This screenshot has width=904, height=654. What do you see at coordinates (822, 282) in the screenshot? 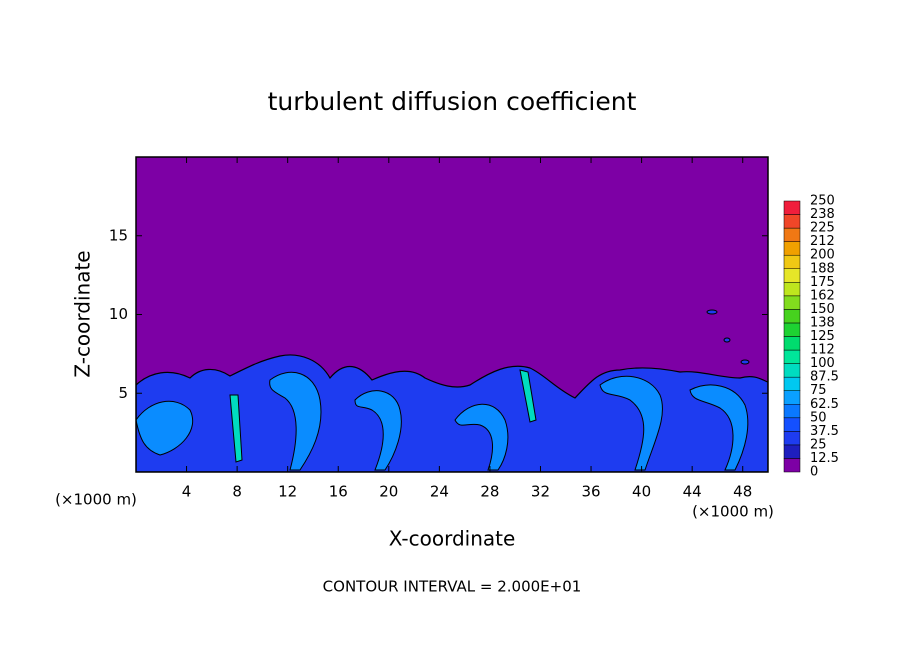
I see `colorbar-label: 175` at bounding box center [822, 282].